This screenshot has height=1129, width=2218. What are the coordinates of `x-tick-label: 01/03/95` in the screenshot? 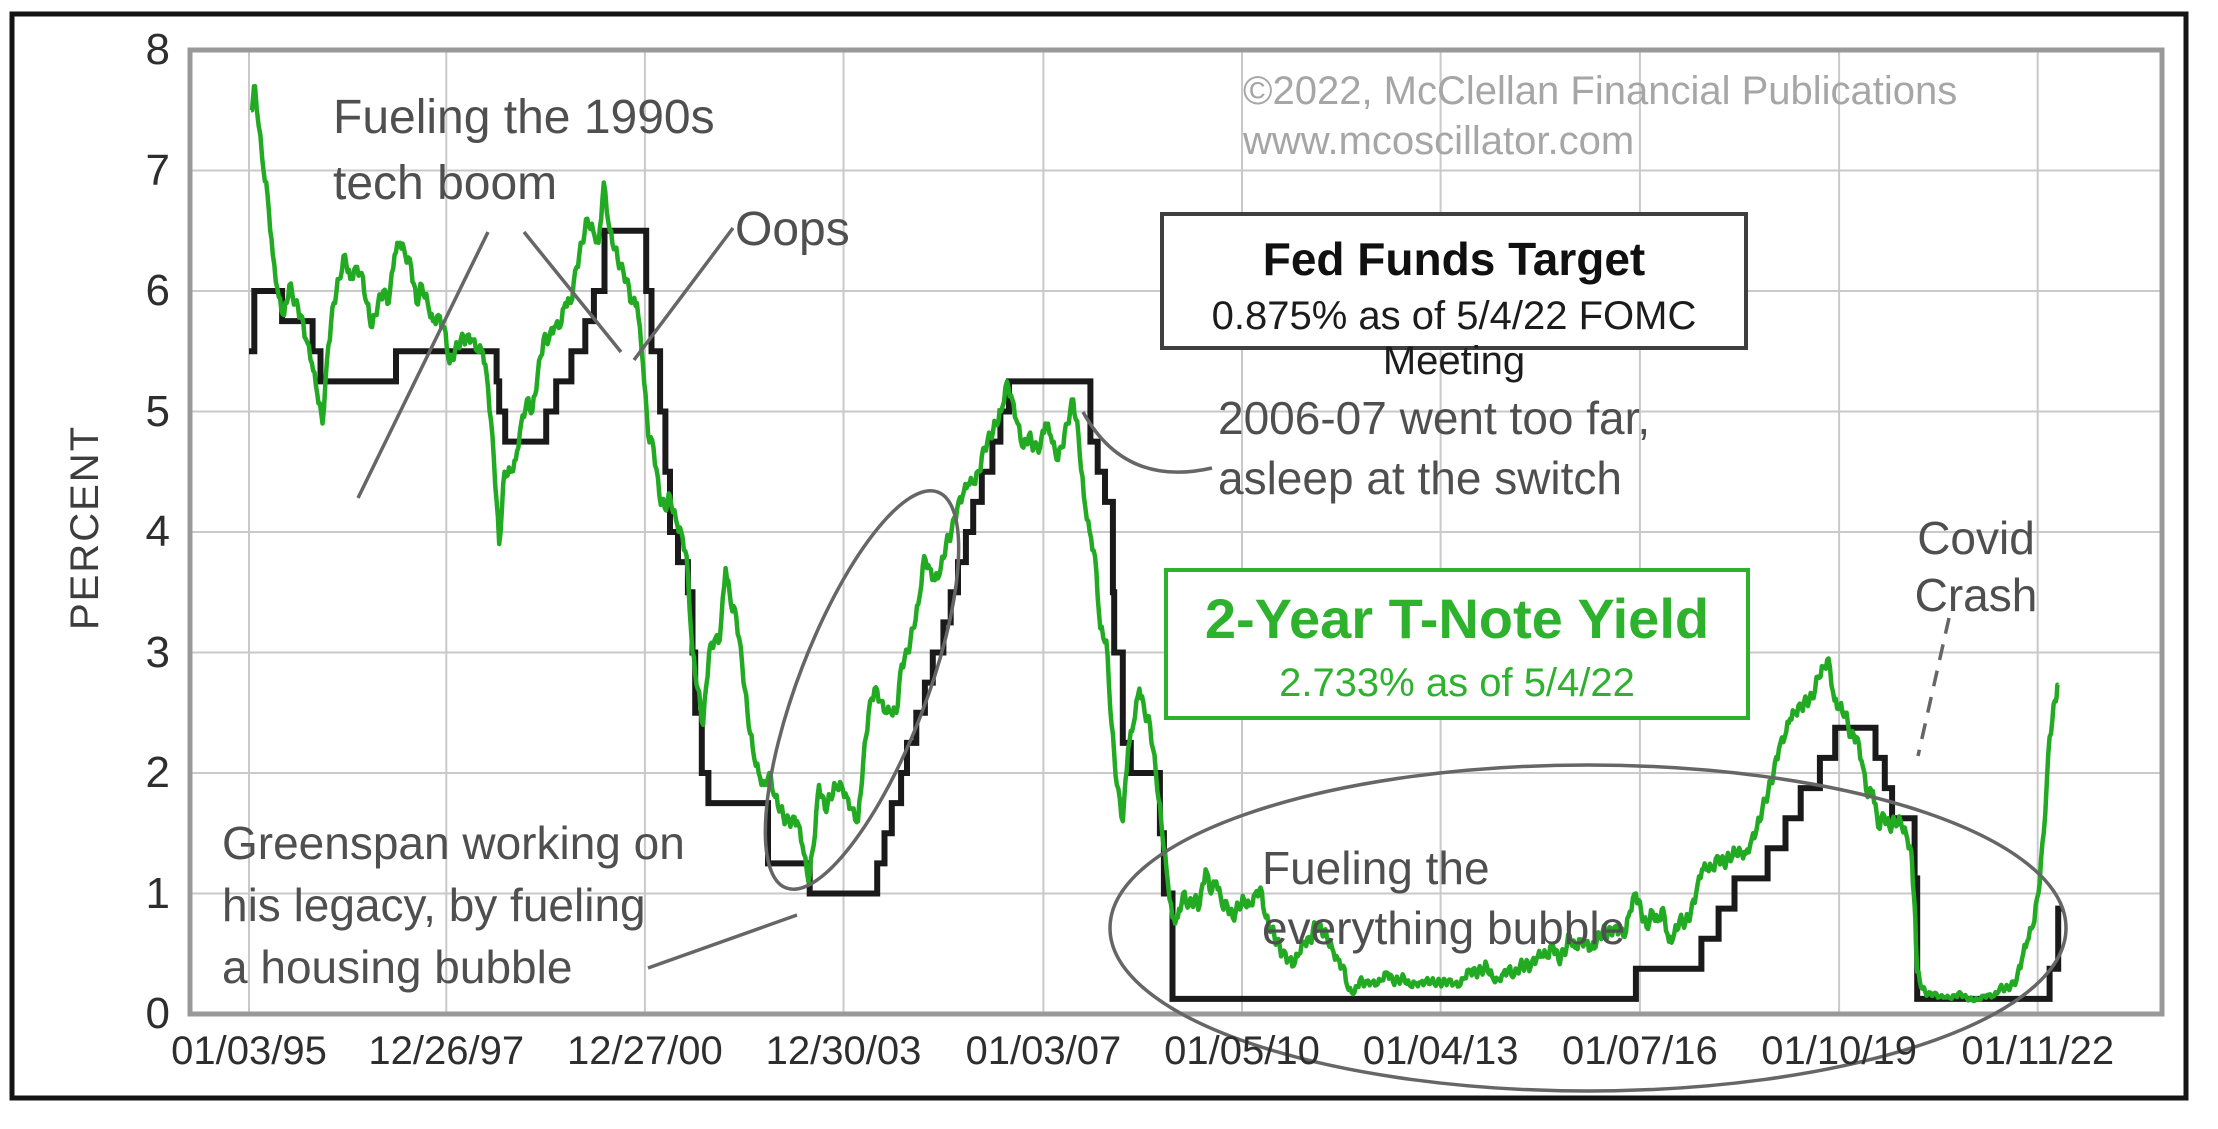 It's located at (249, 1051).